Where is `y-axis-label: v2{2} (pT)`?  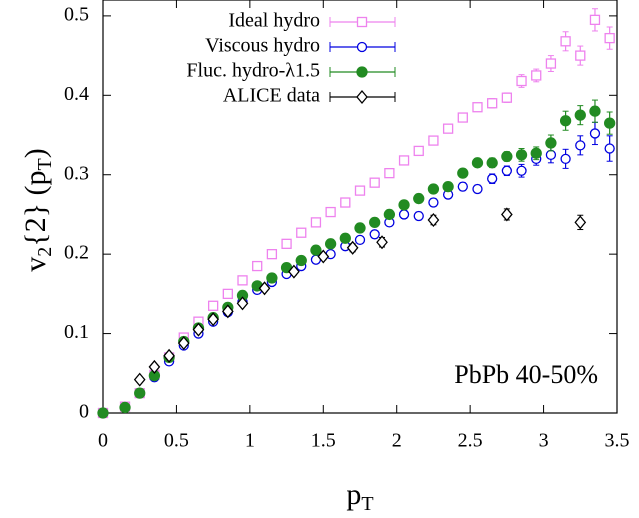 y-axis-label: v2{2} (pT) is located at coordinates (37, 210).